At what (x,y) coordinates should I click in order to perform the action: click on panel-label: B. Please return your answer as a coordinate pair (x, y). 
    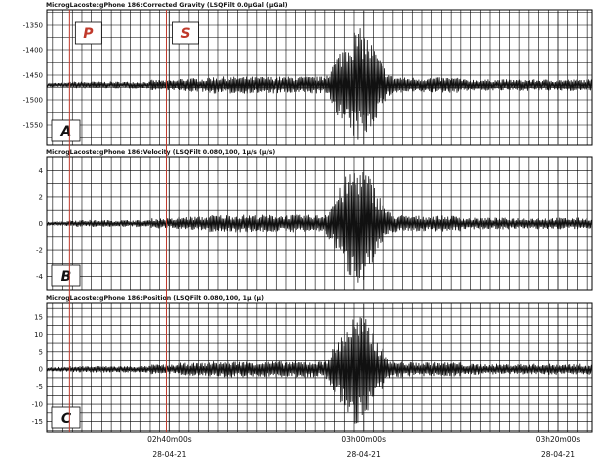
    Looking at the image, I should click on (66, 277).